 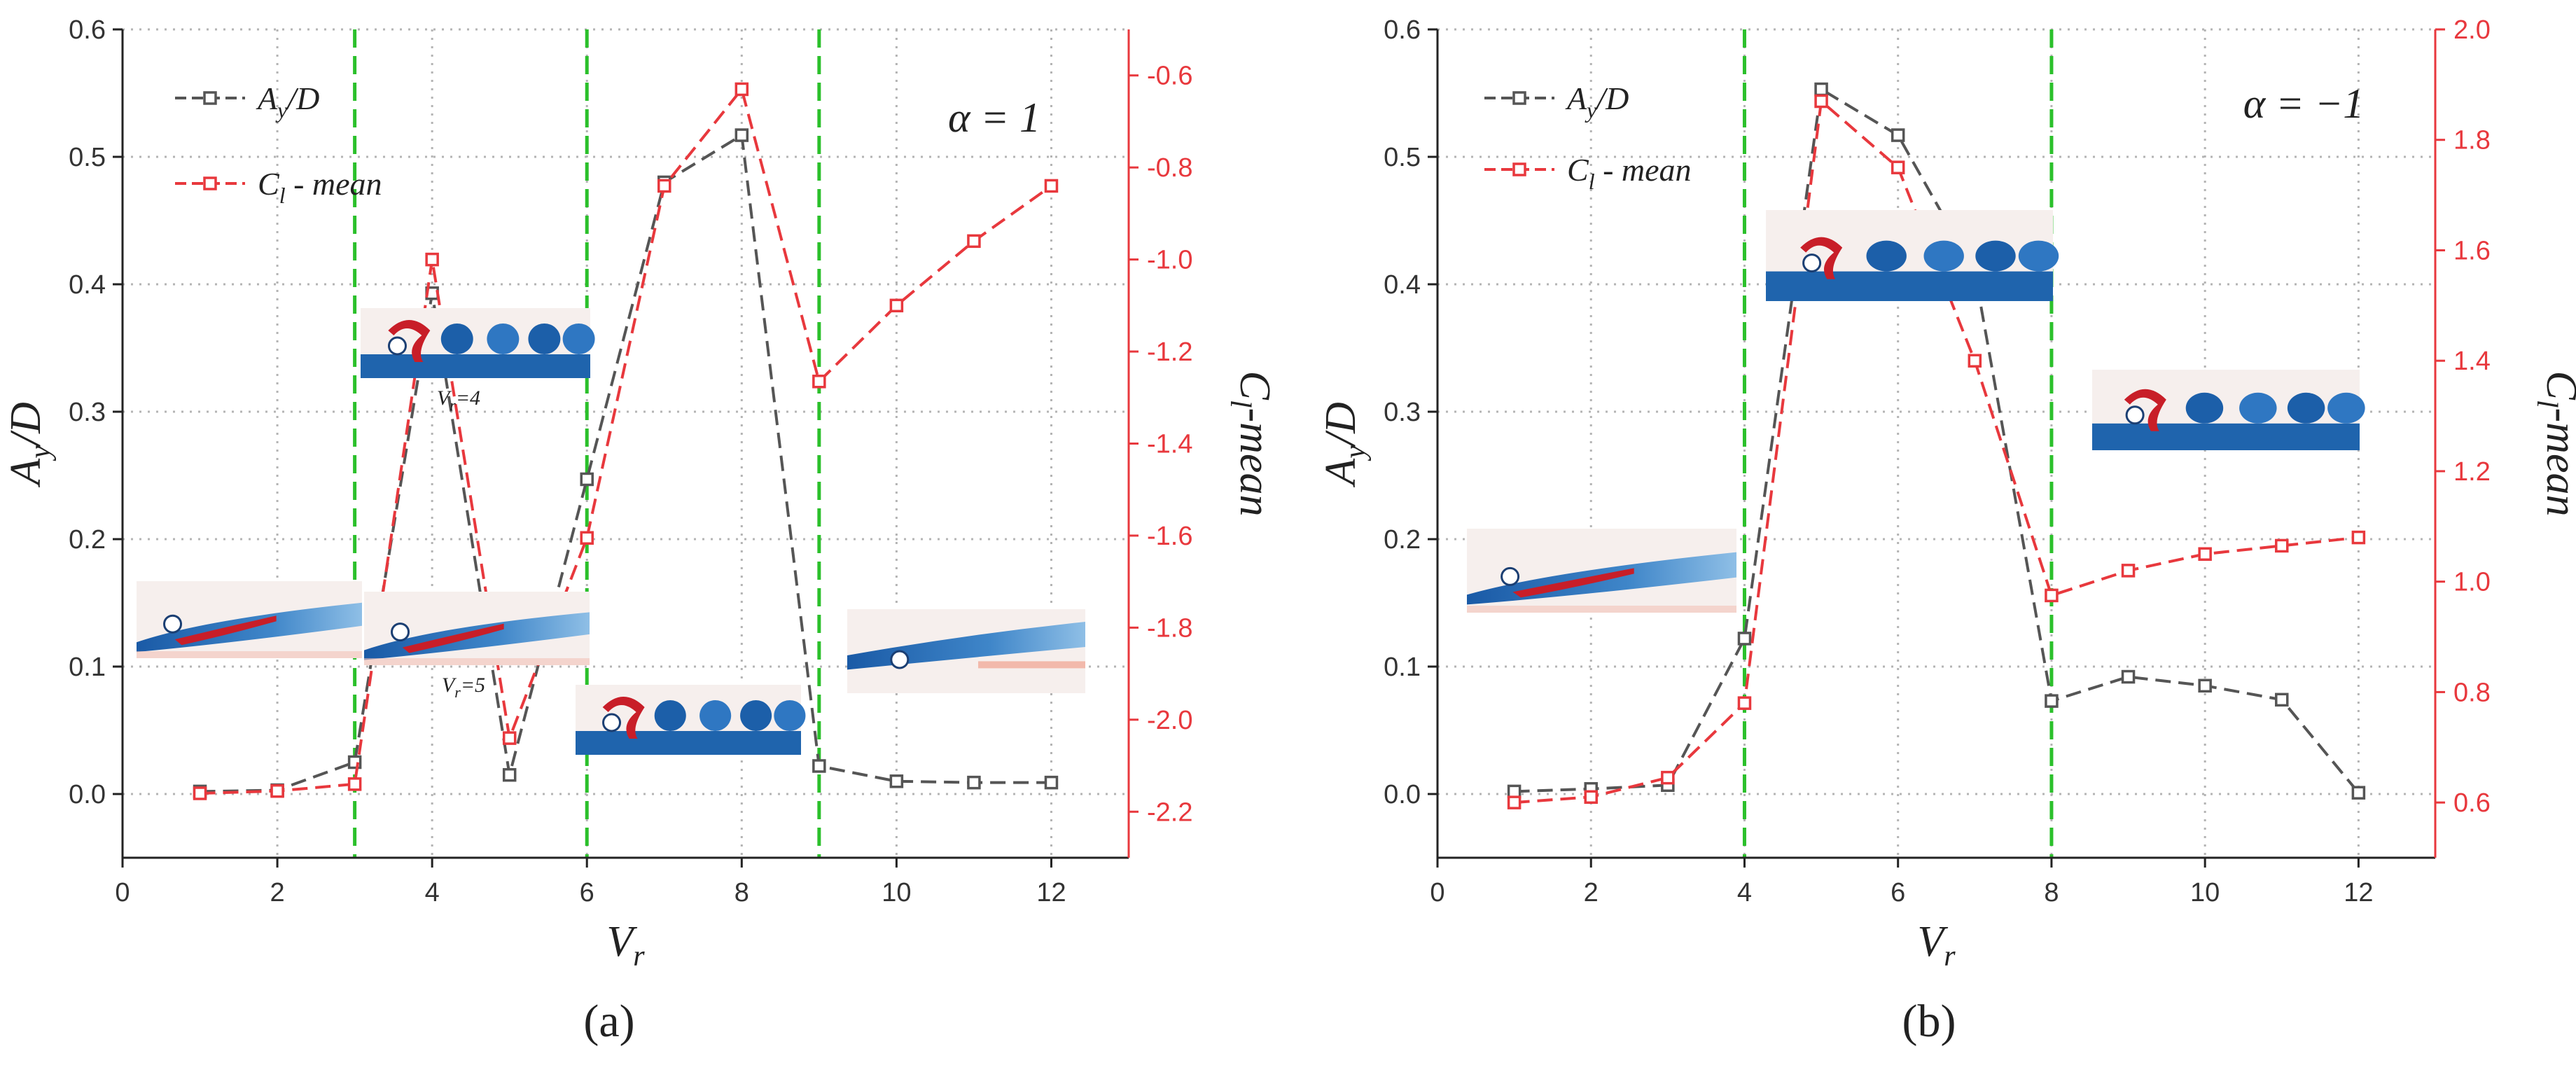 What do you see at coordinates (2303, 104) in the screenshot?
I see `alpha-annotation: α = −1` at bounding box center [2303, 104].